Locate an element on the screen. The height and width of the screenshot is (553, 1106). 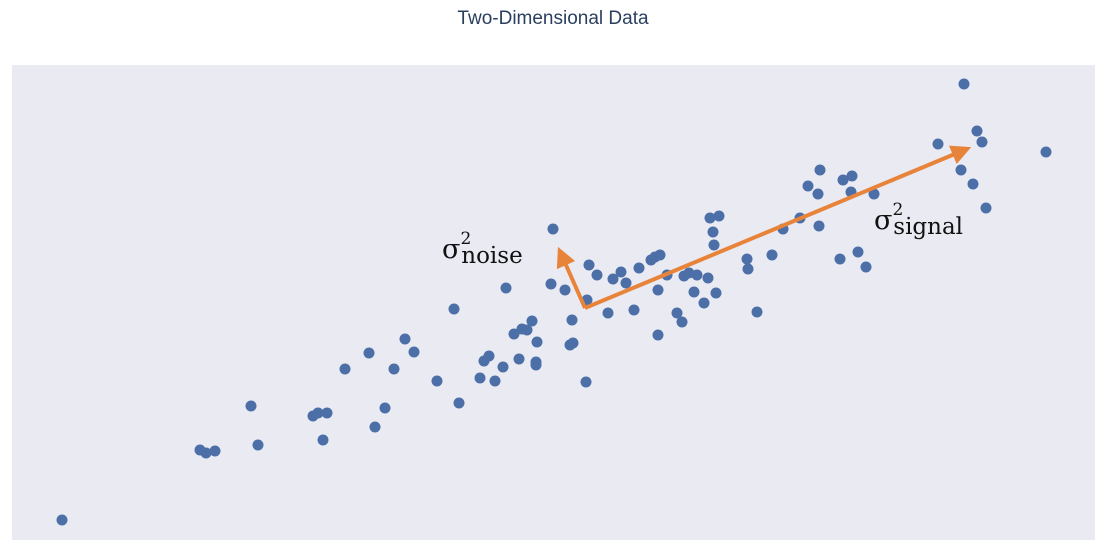
subscript: noise is located at coordinates (491, 256).